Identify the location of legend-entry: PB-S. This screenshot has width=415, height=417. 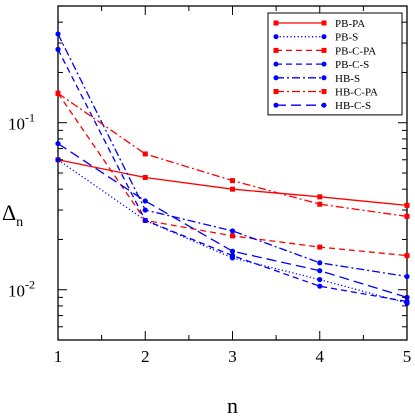
(315, 38).